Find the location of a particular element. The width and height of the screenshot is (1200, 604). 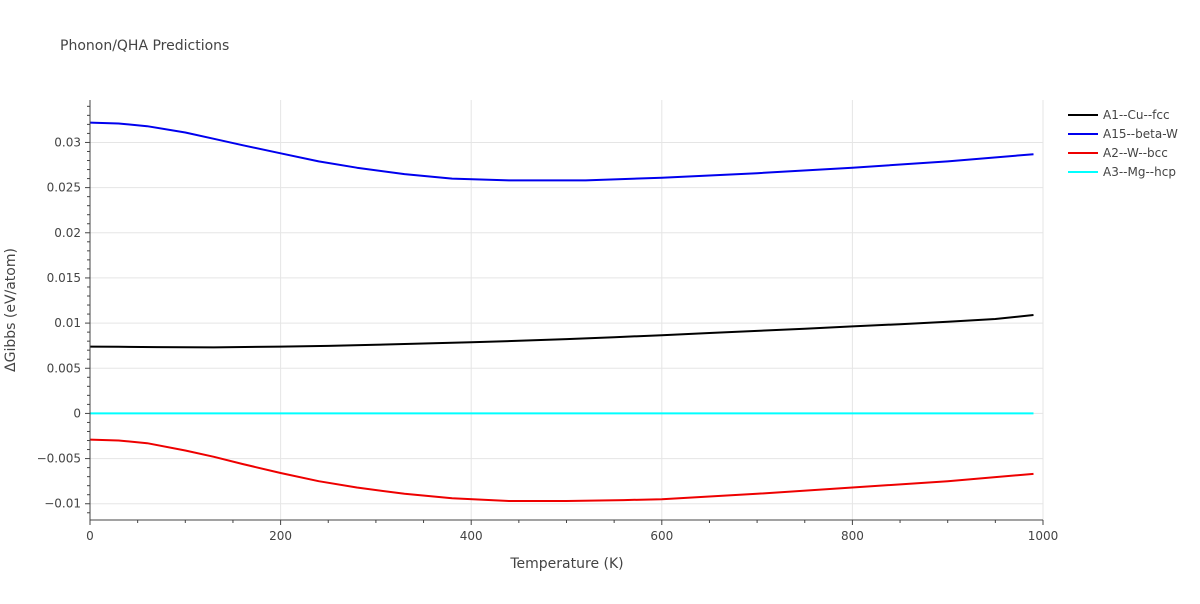

x-tick-label: 800 is located at coordinates (852, 536).